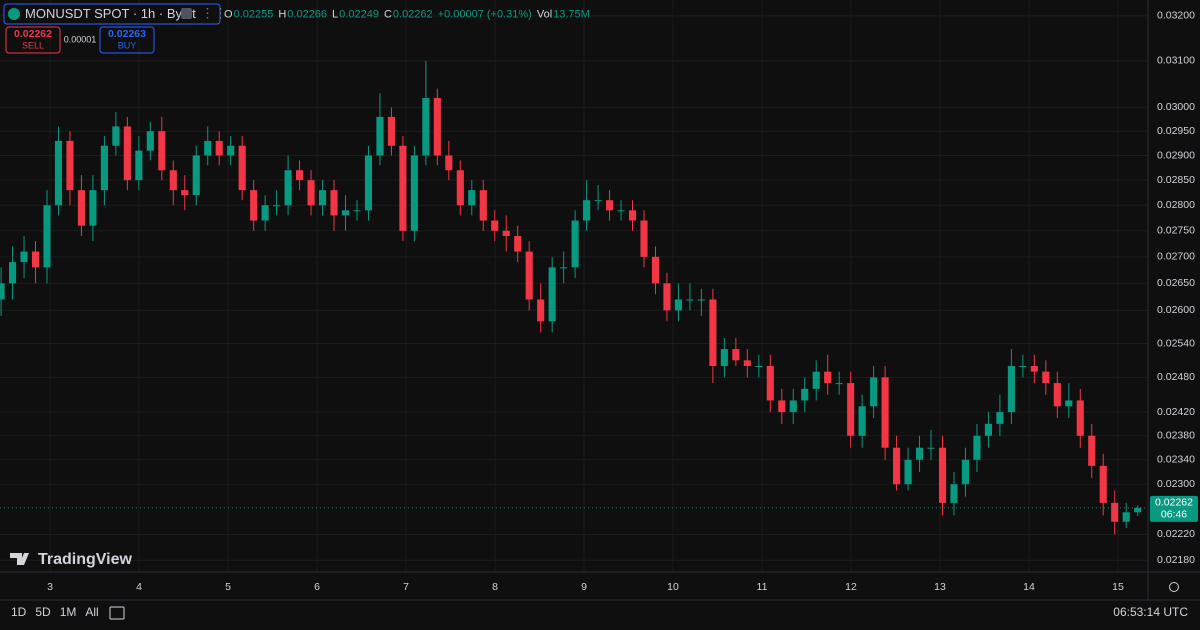  I want to click on volume: 13.75M, so click(571, 14).